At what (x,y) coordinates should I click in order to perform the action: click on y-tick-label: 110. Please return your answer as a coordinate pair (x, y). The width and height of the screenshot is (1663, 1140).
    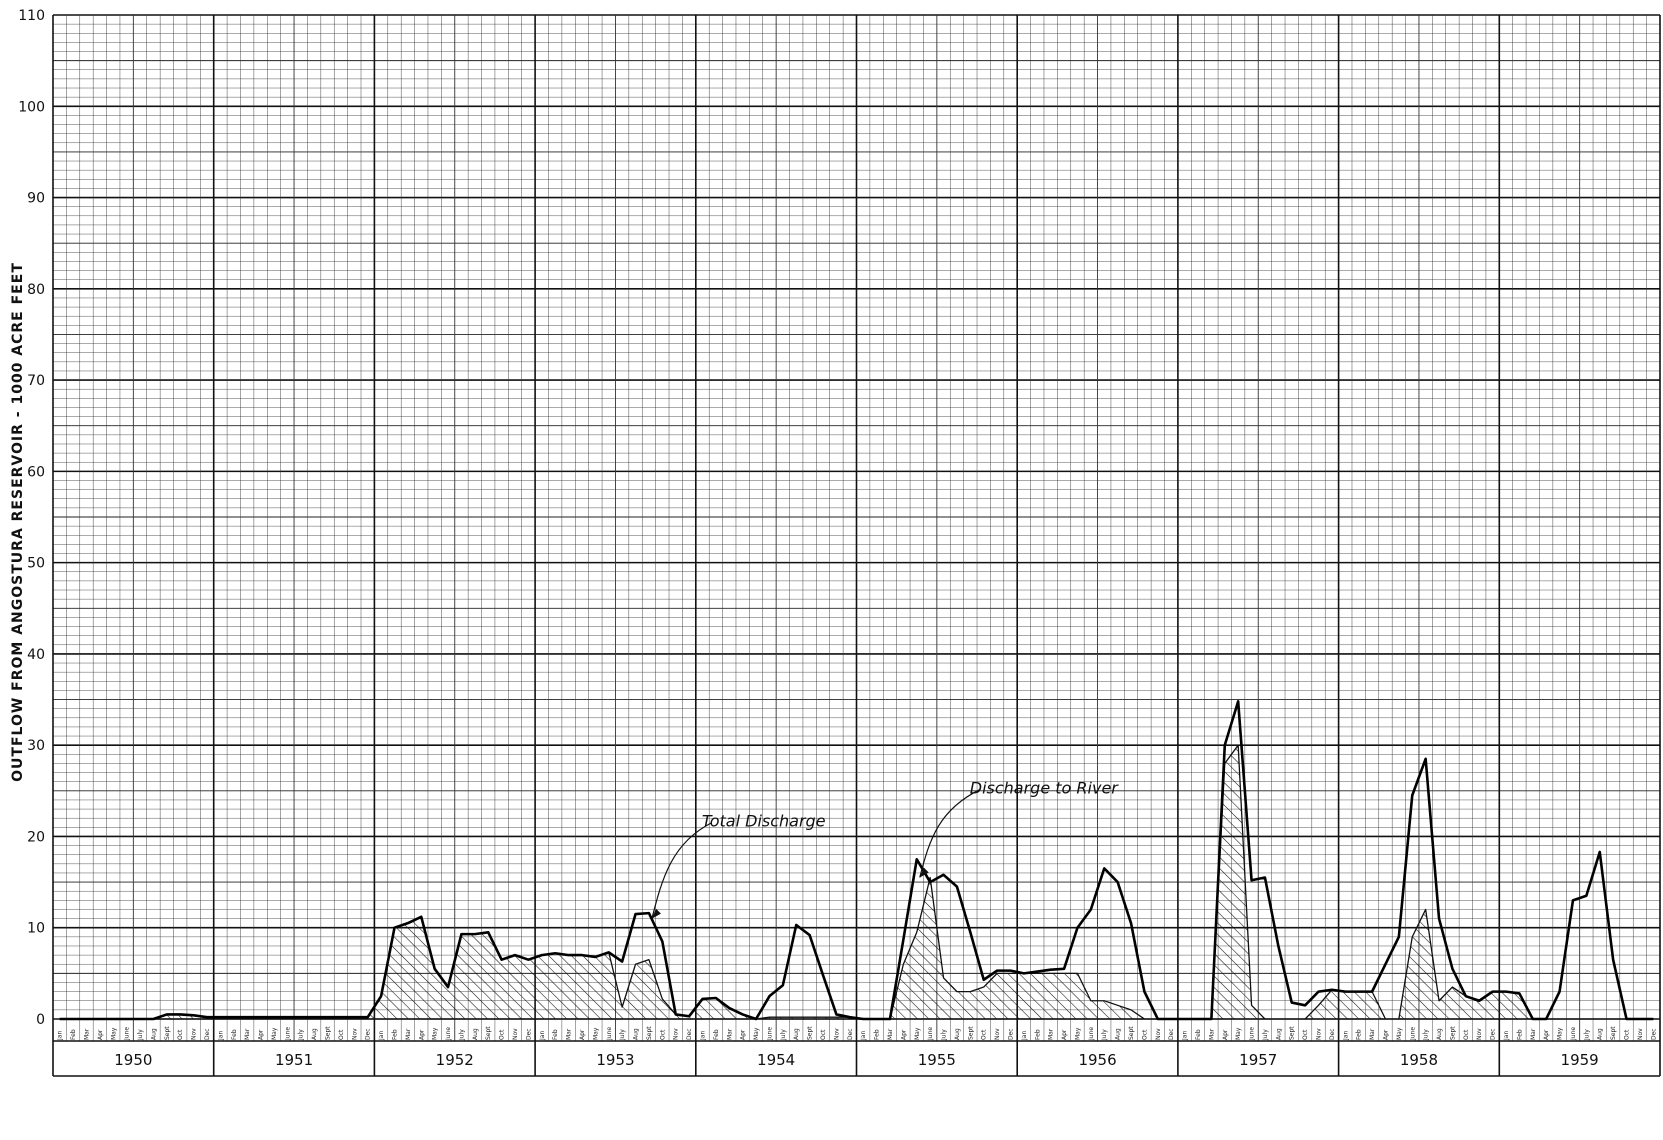
    Looking at the image, I should click on (31, 16).